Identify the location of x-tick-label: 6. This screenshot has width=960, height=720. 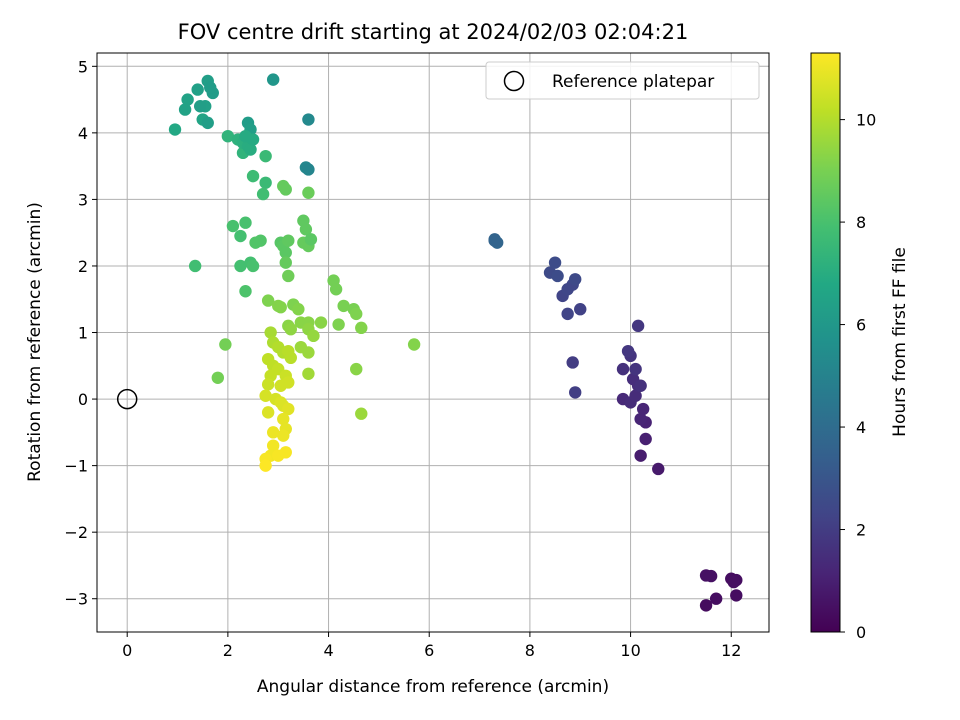
(429, 650).